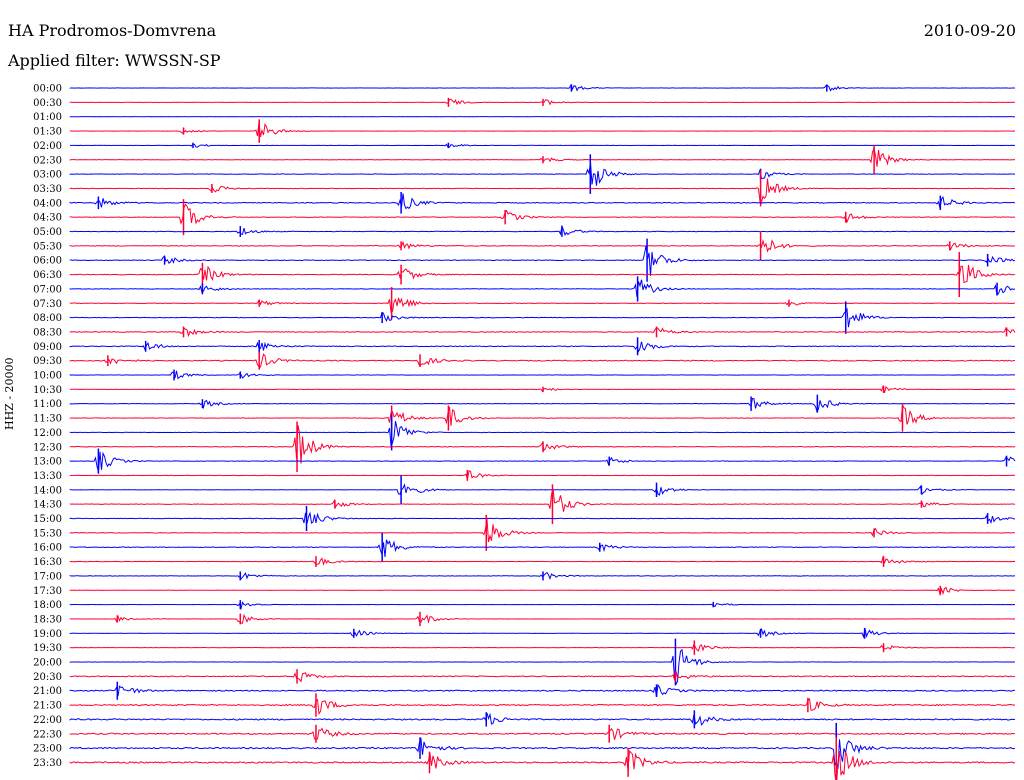 Image resolution: width=1024 pixels, height=780 pixels. What do you see at coordinates (47, 447) in the screenshot?
I see `time-tick-label: 12:30` at bounding box center [47, 447].